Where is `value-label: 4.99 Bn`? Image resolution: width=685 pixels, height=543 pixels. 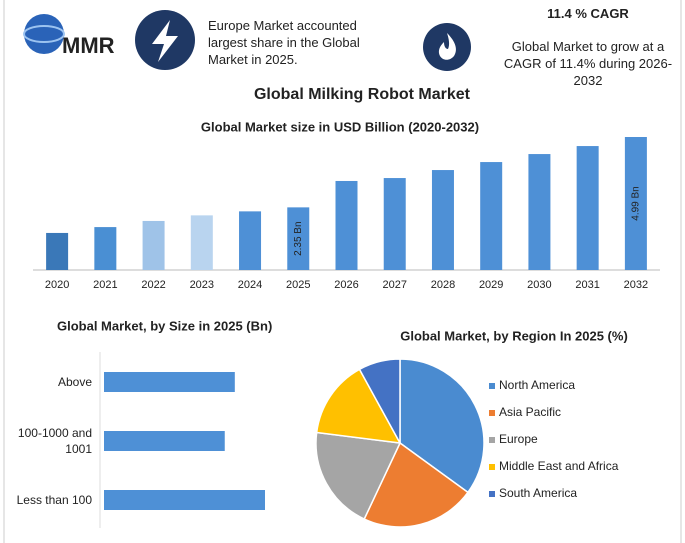 value-label: 4.99 Bn is located at coordinates (636, 203).